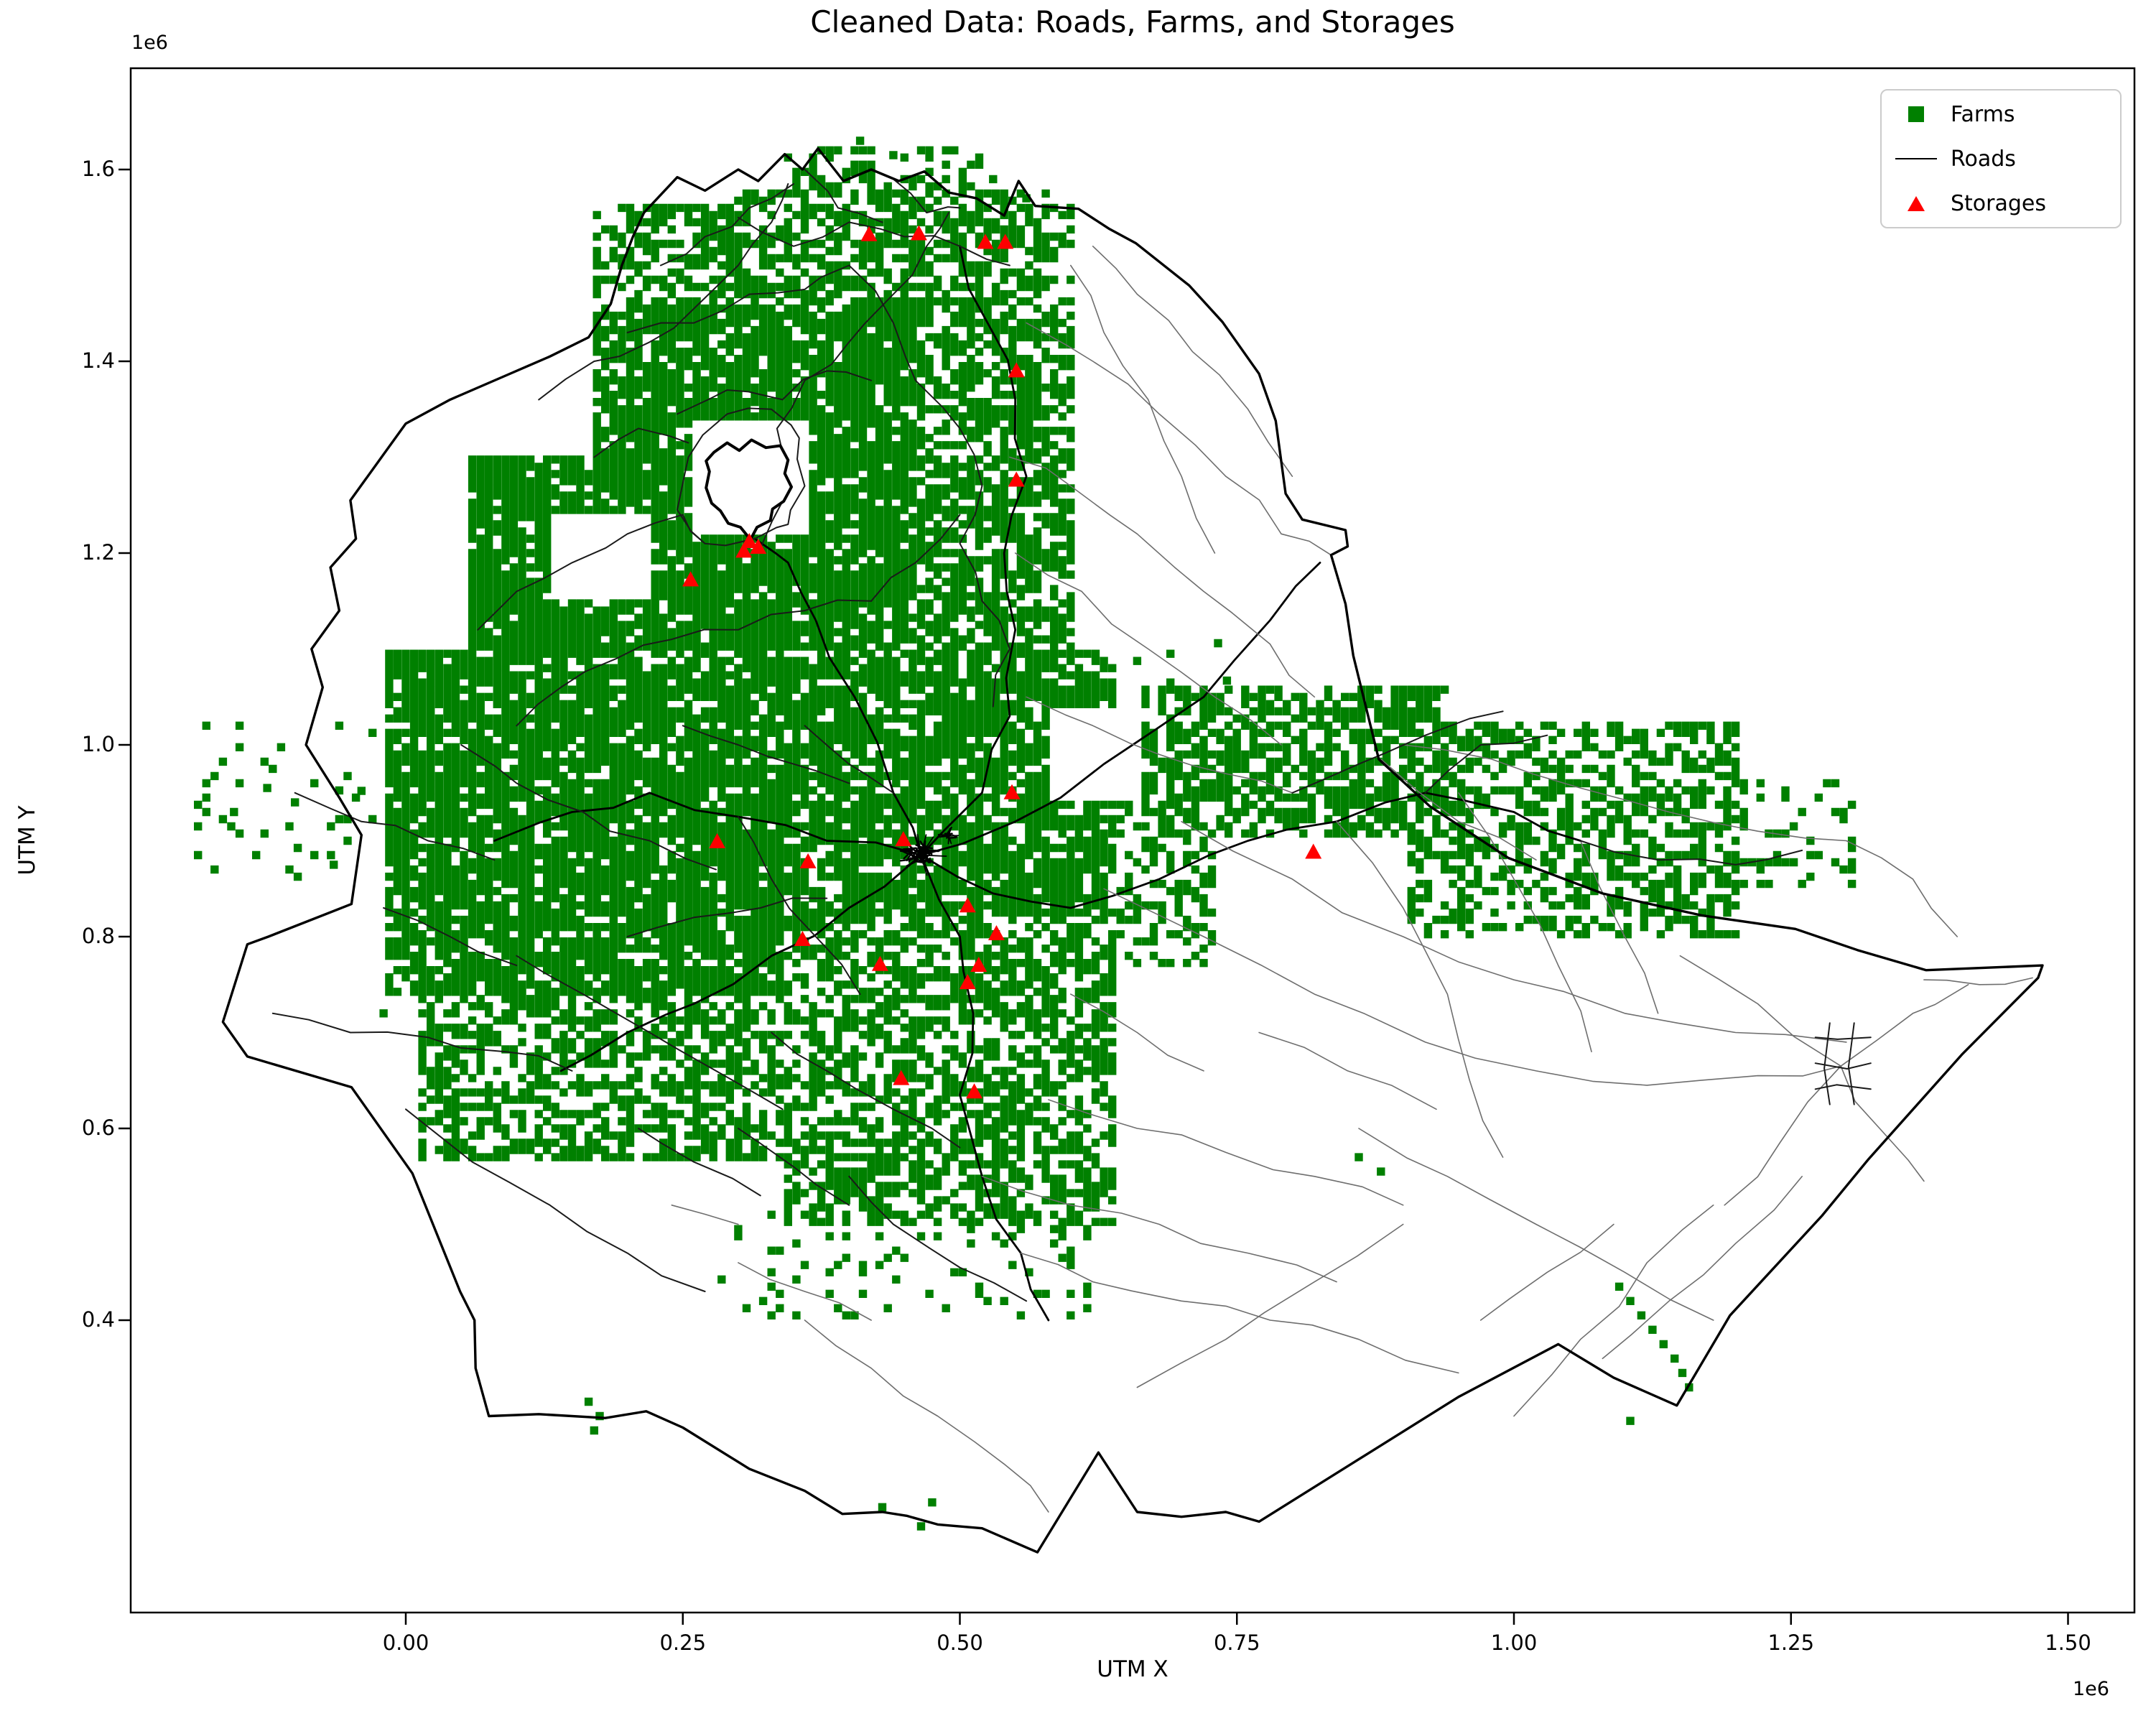 This screenshot has width=2156, height=1721. I want to click on legend-label: Farms, so click(1983, 114).